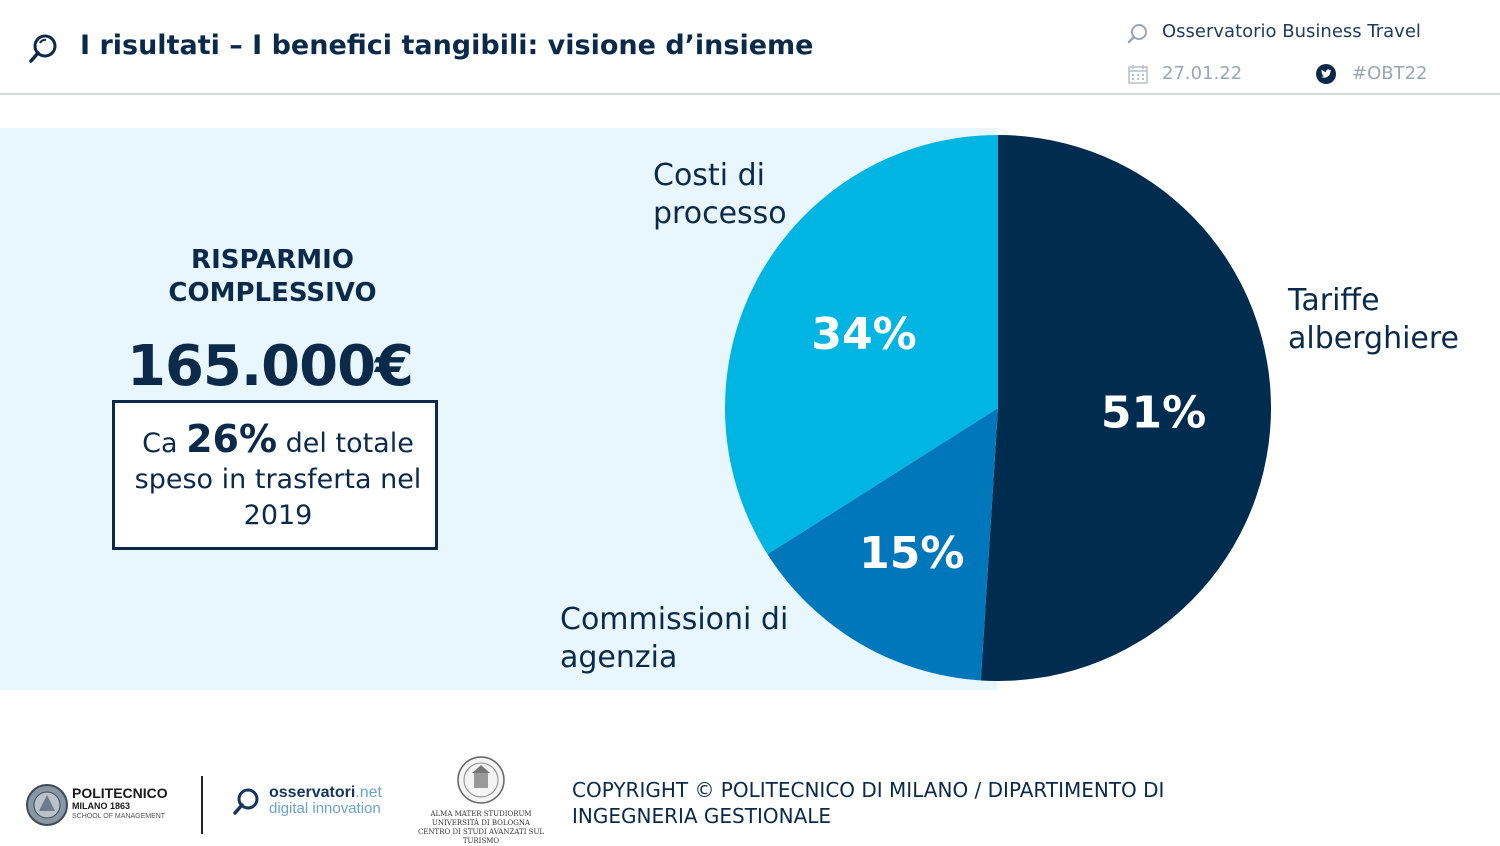 Image resolution: width=1500 pixels, height=846 pixels. What do you see at coordinates (270, 366) in the screenshot?
I see `kpi-value: 165.000€` at bounding box center [270, 366].